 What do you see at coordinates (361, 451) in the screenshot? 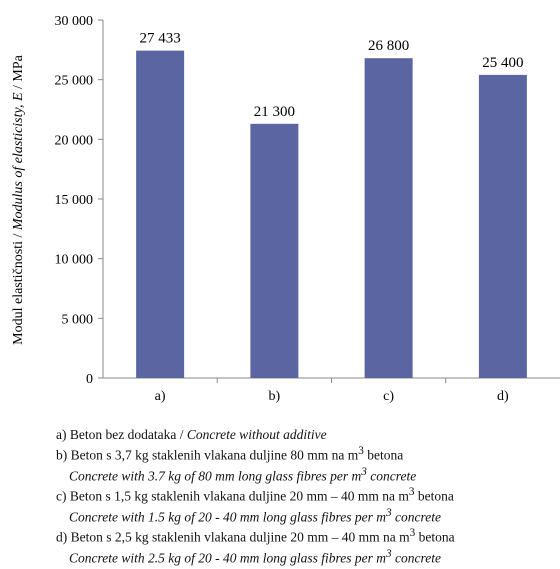
I see `legend-b-sup: 3` at bounding box center [361, 451].